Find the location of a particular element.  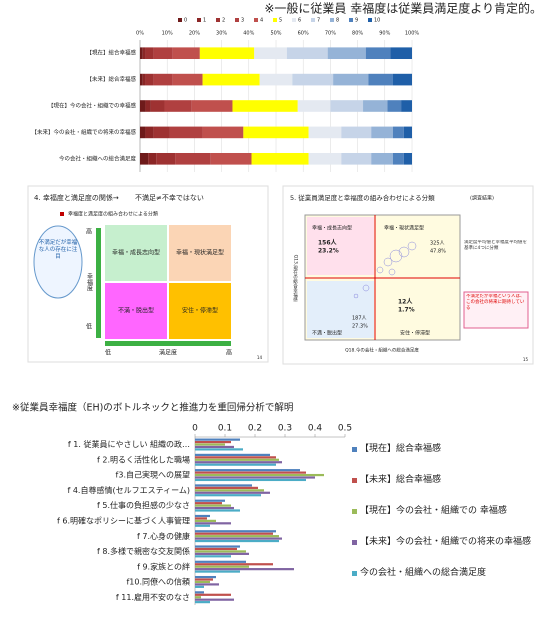

axis-low: 低 is located at coordinates (108, 353).